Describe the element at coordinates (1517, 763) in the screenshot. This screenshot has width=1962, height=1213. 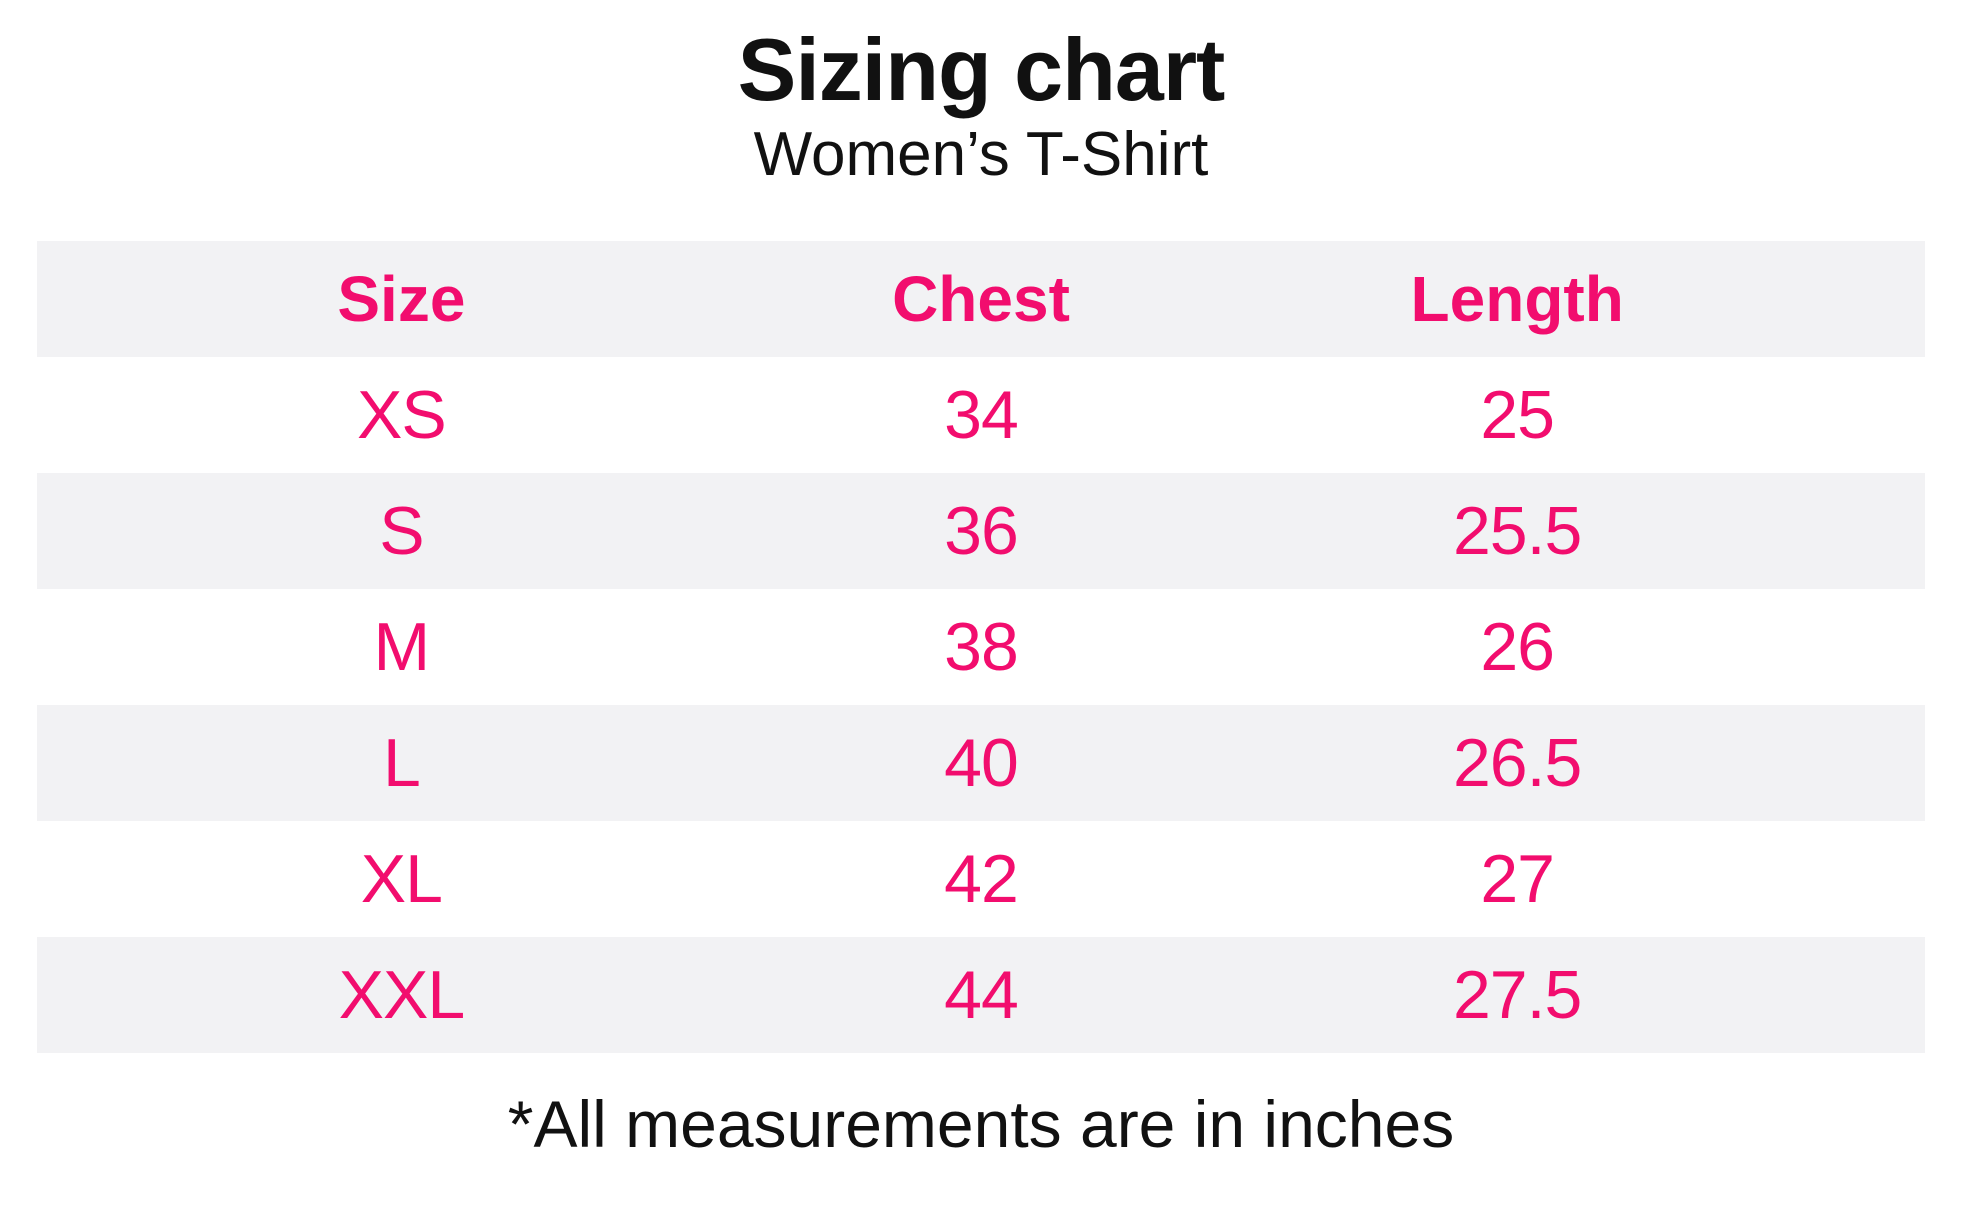
I see `length-cell: 26.5` at that location.